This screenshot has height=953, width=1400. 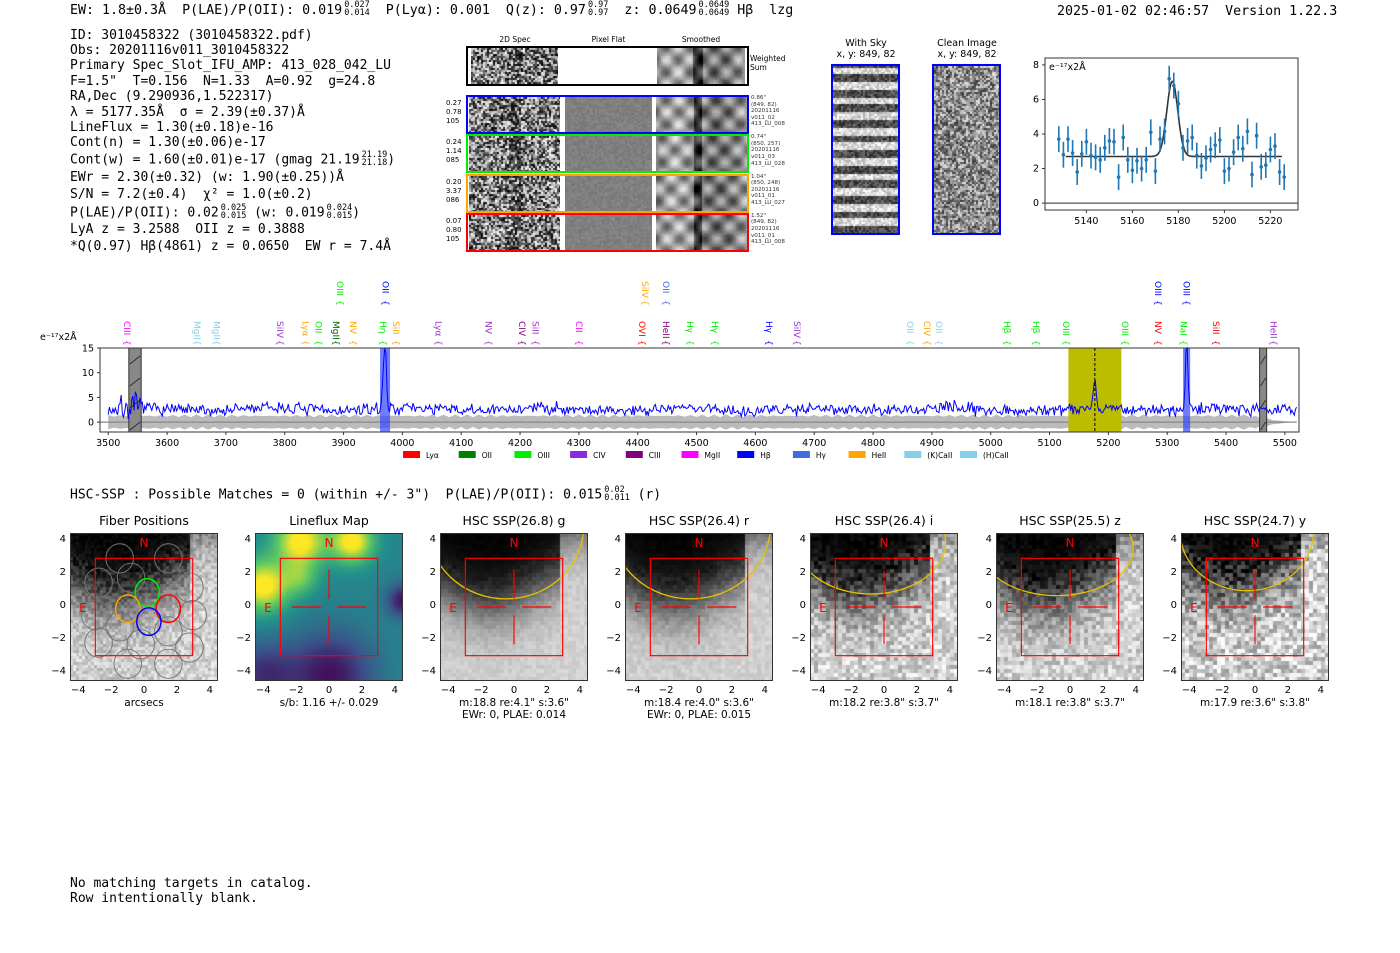 What do you see at coordinates (713, 9) in the screenshot?
I see `z-range: 0.0649 0.0649` at bounding box center [713, 9].